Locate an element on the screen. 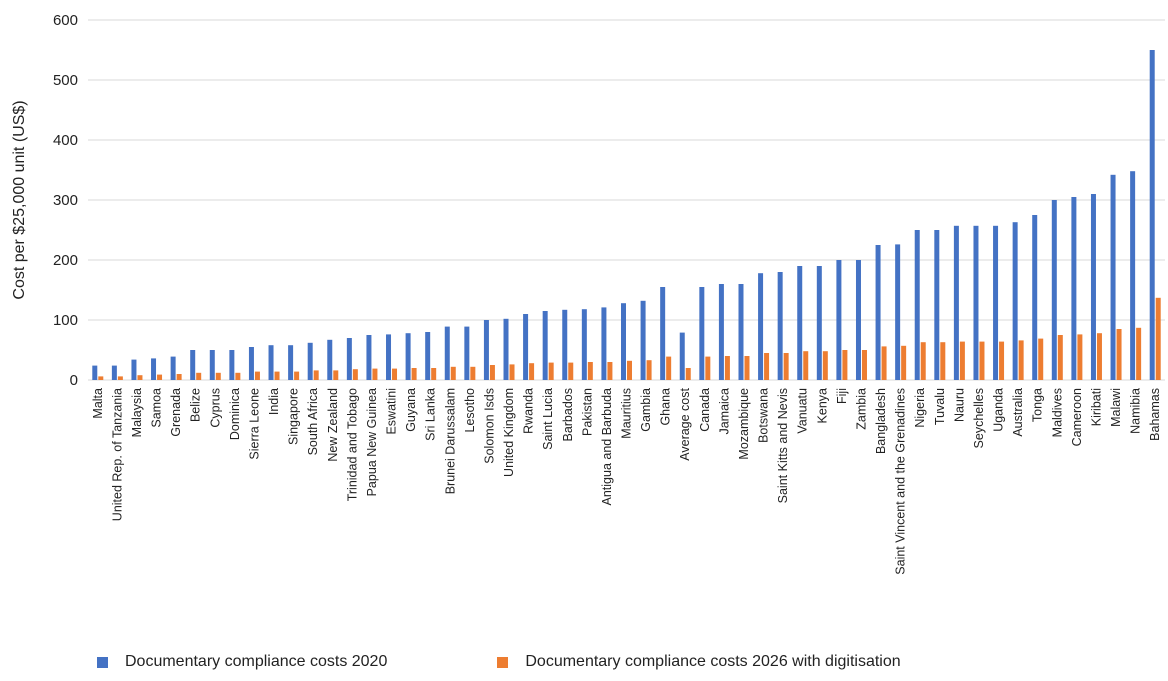 The image size is (1168, 681). x-tick-label: Pakistan is located at coordinates (587, 412).